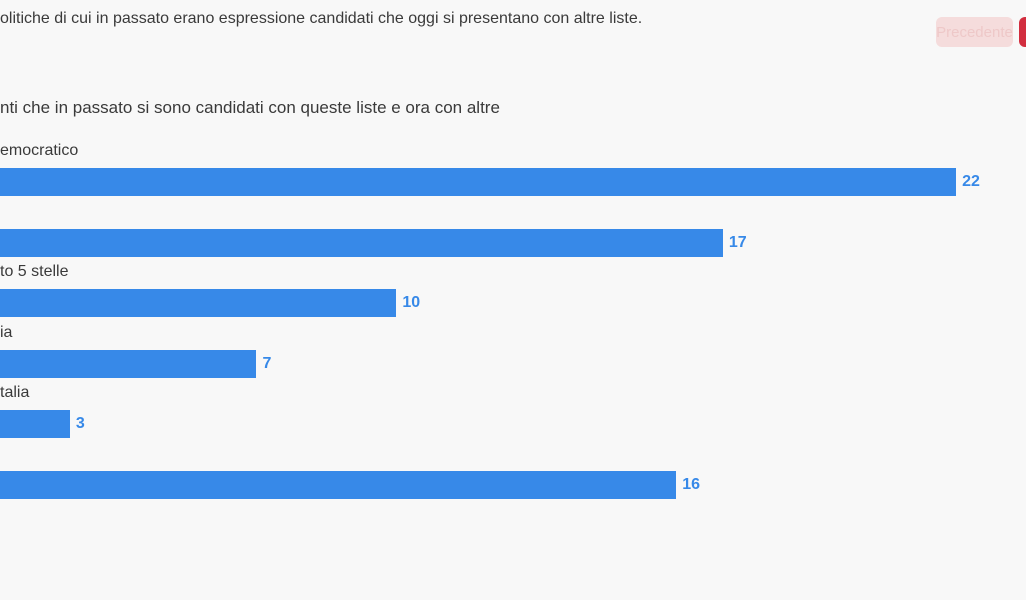  What do you see at coordinates (513, 353) in the screenshot?
I see `chart-row: ia 7` at bounding box center [513, 353].